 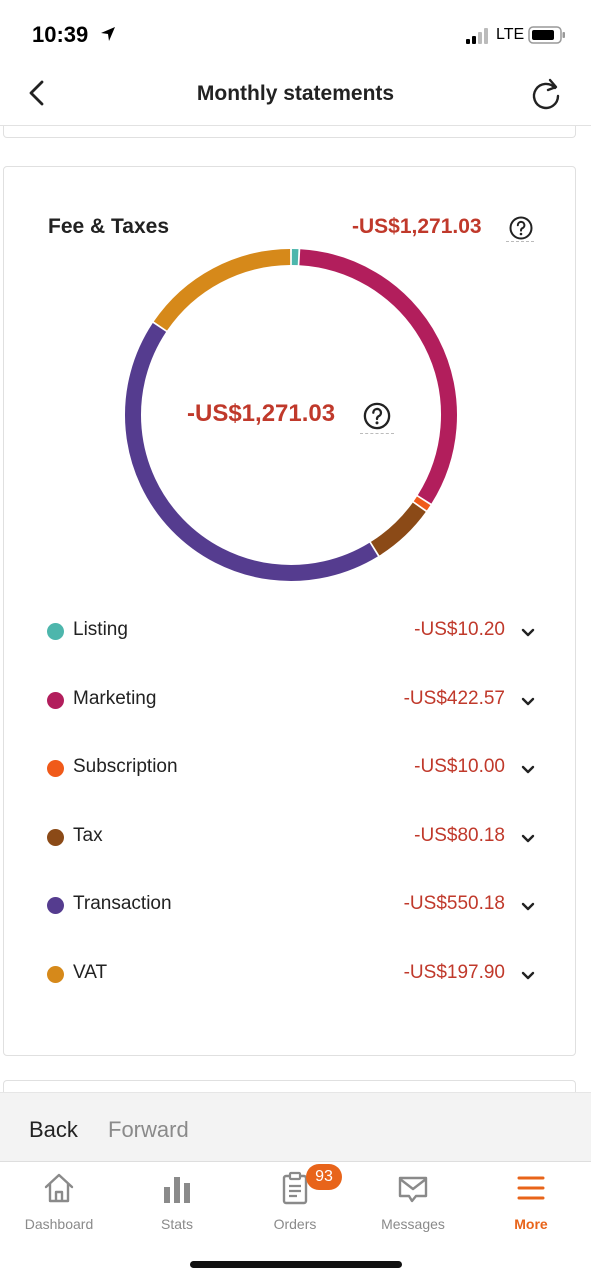 I want to click on tab-messages: Messages, so click(x=413, y=1206).